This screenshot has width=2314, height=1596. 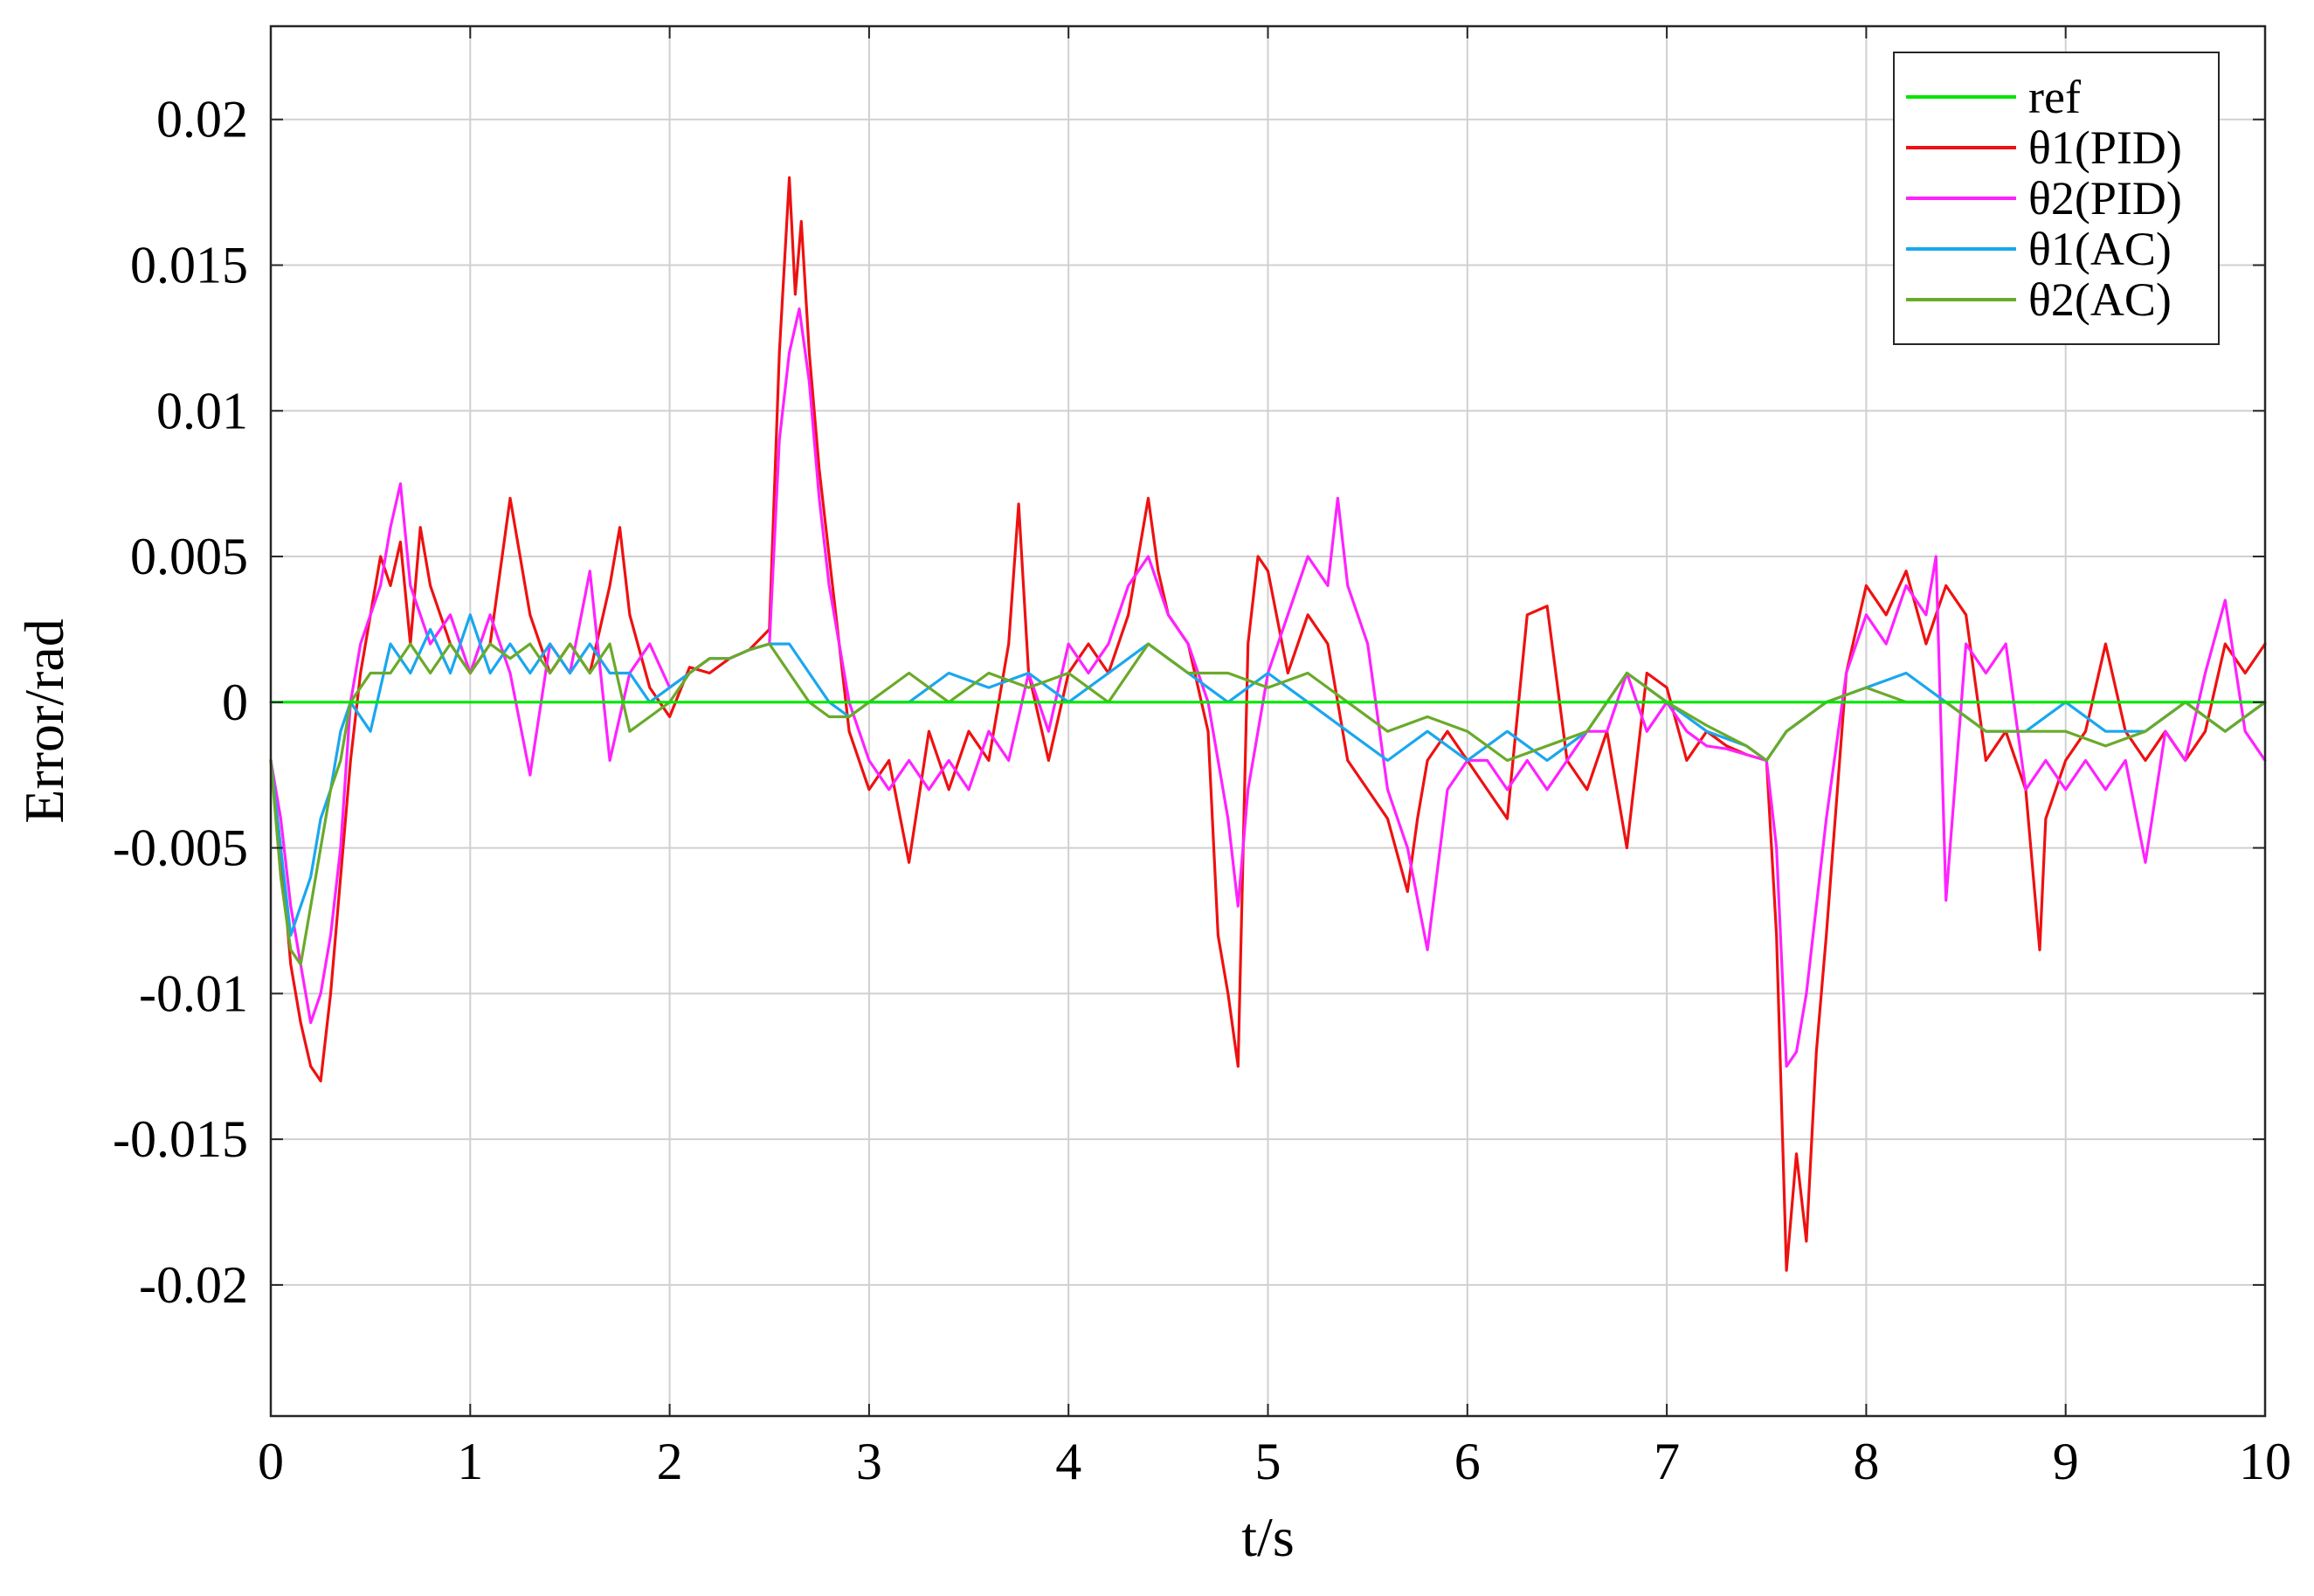 What do you see at coordinates (1267, 1537) in the screenshot?
I see `x-axis-label: t/s` at bounding box center [1267, 1537].